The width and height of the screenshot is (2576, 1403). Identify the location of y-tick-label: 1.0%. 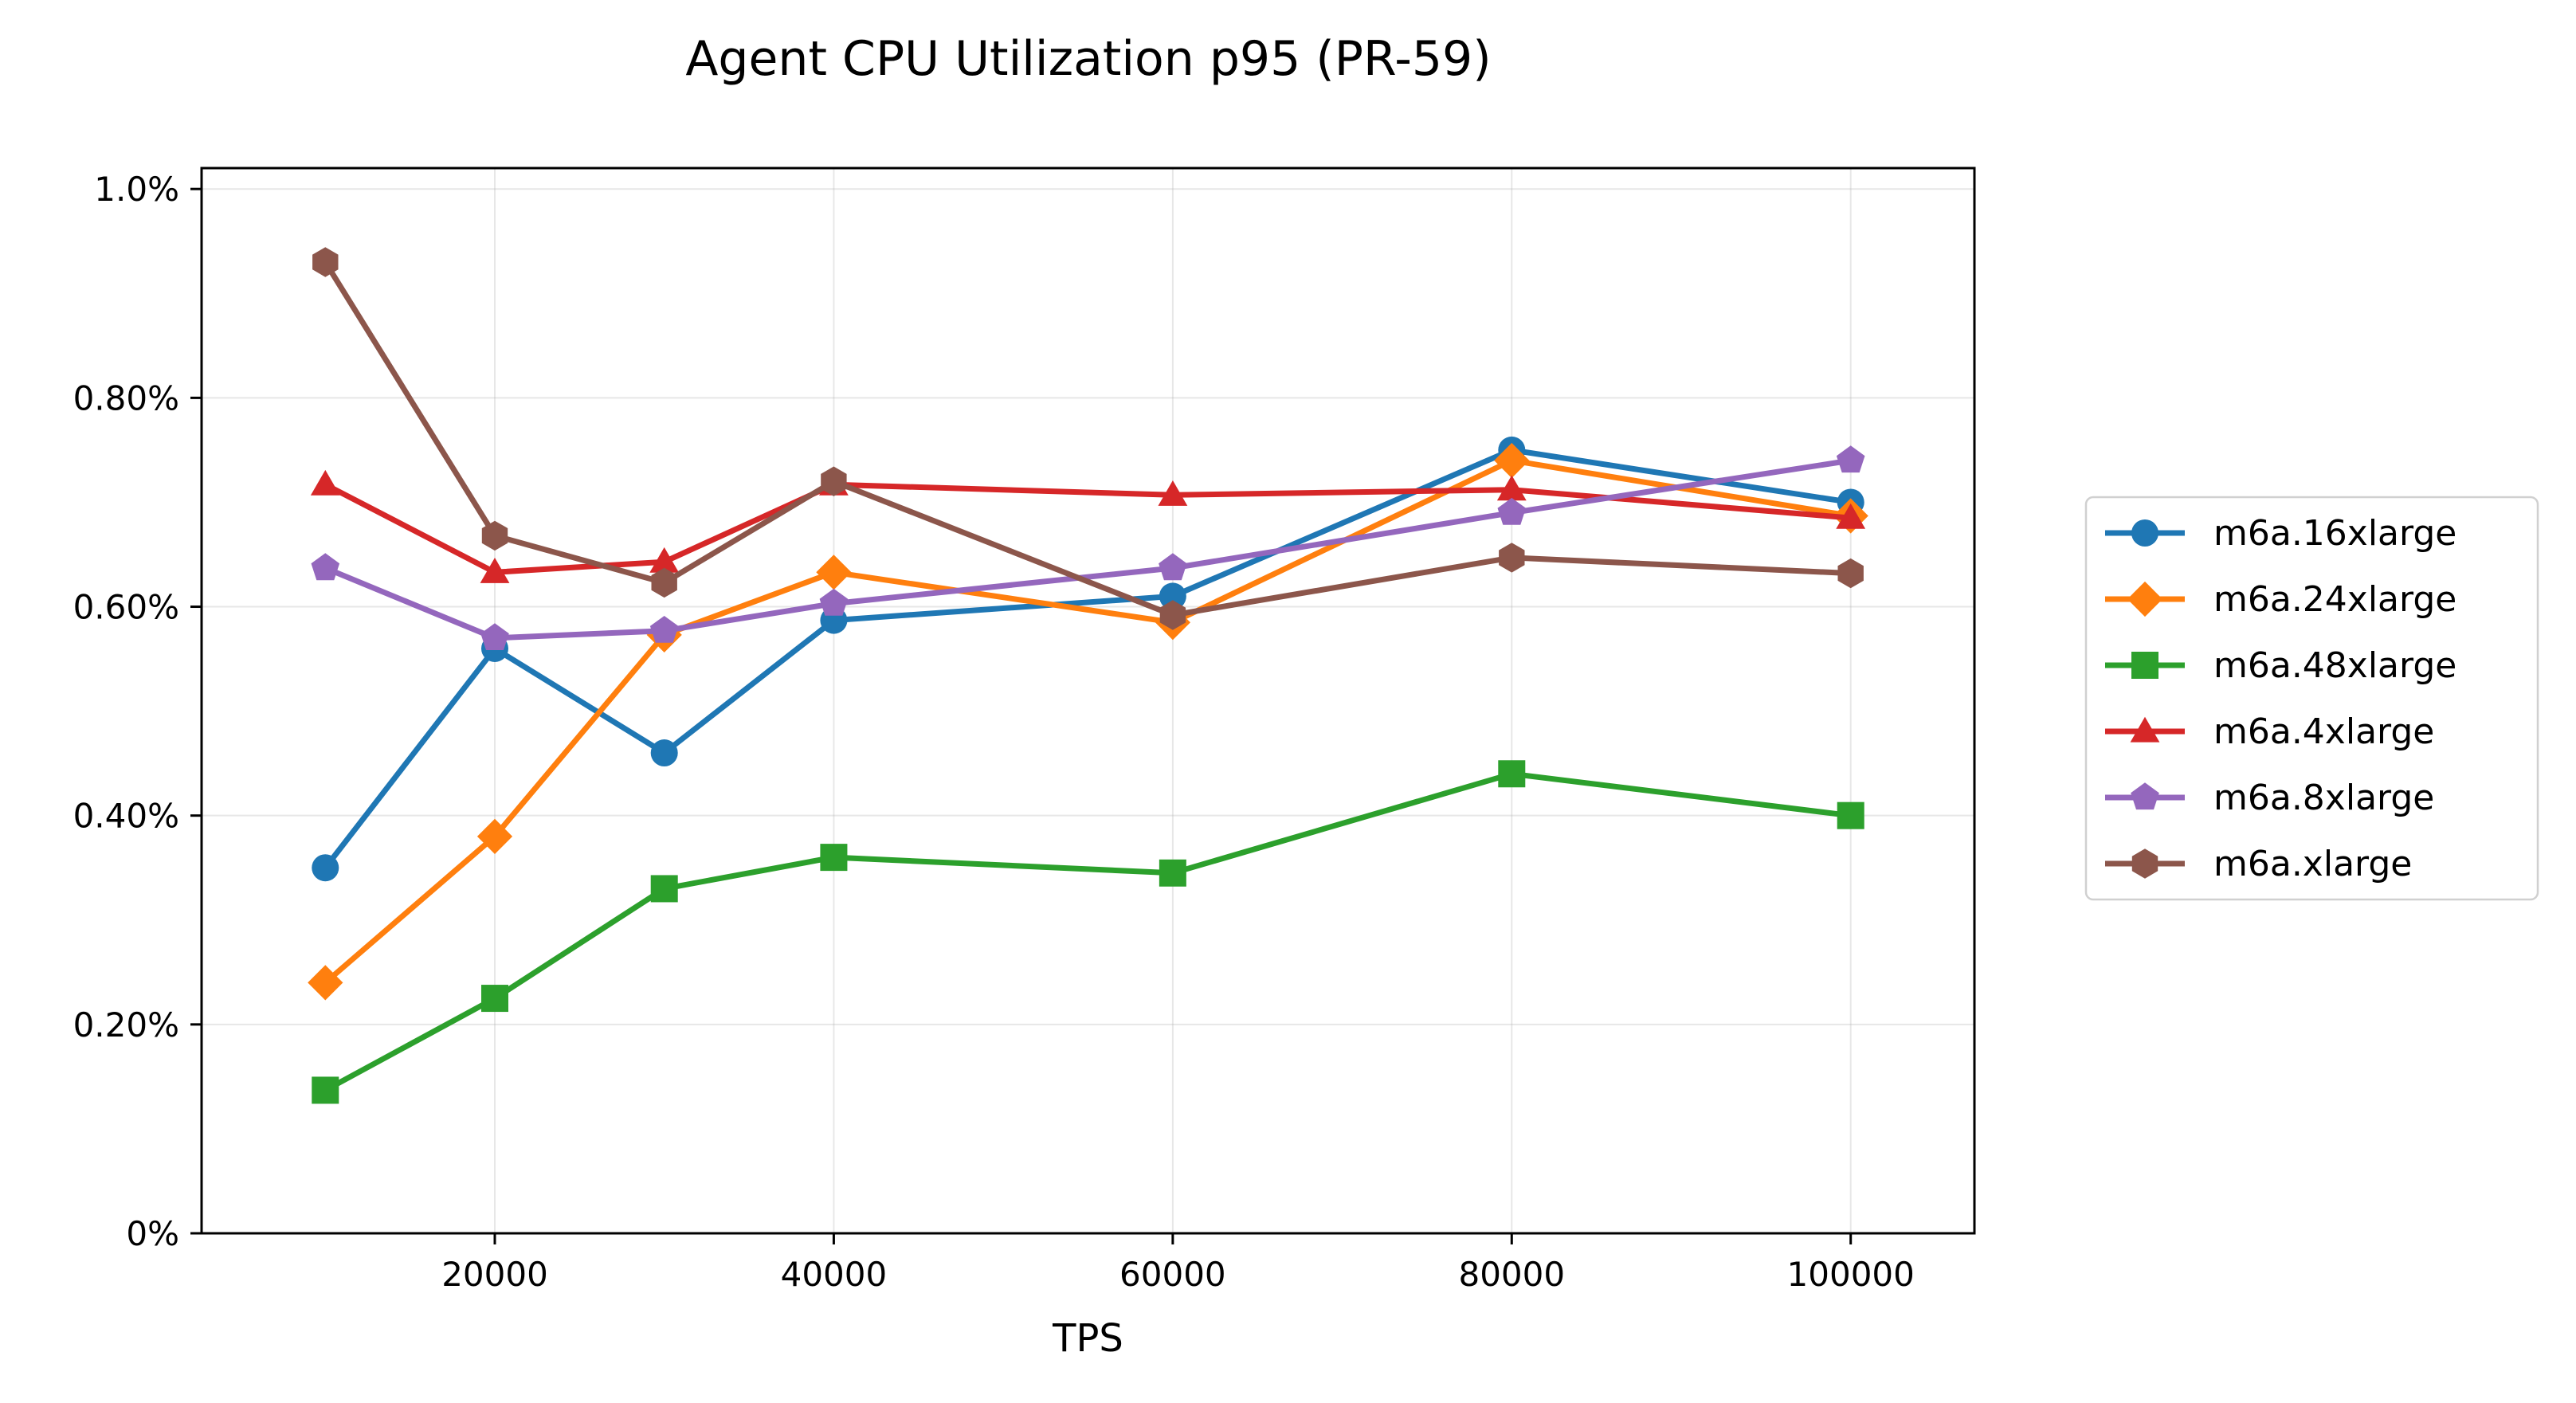
(136, 189).